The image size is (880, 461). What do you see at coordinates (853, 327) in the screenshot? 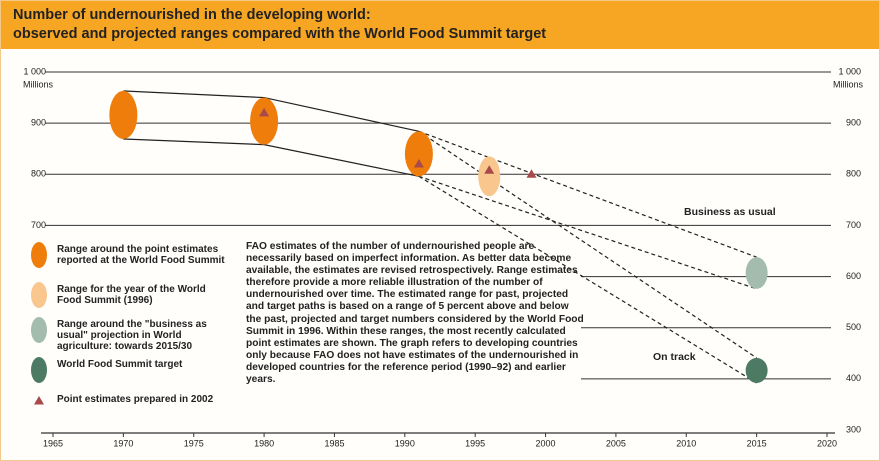
I see `y-tick-label-right: 500` at bounding box center [853, 327].